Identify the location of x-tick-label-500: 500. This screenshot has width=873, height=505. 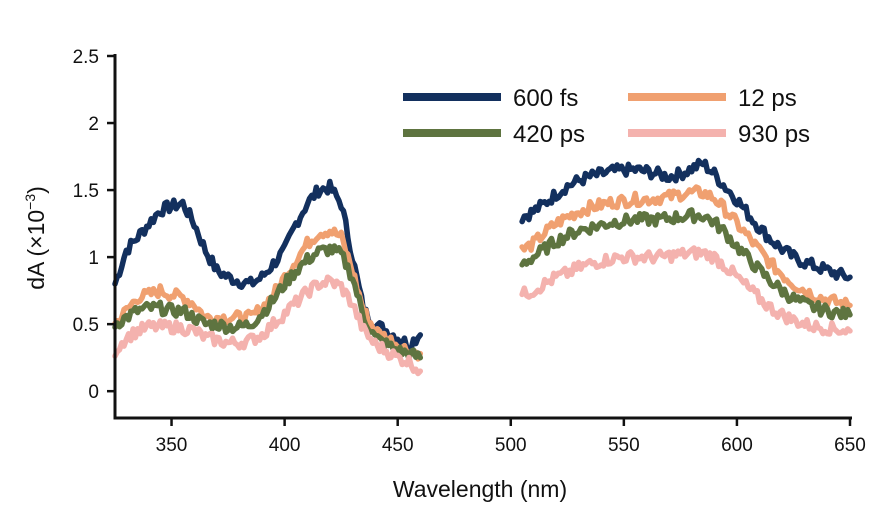
(511, 445).